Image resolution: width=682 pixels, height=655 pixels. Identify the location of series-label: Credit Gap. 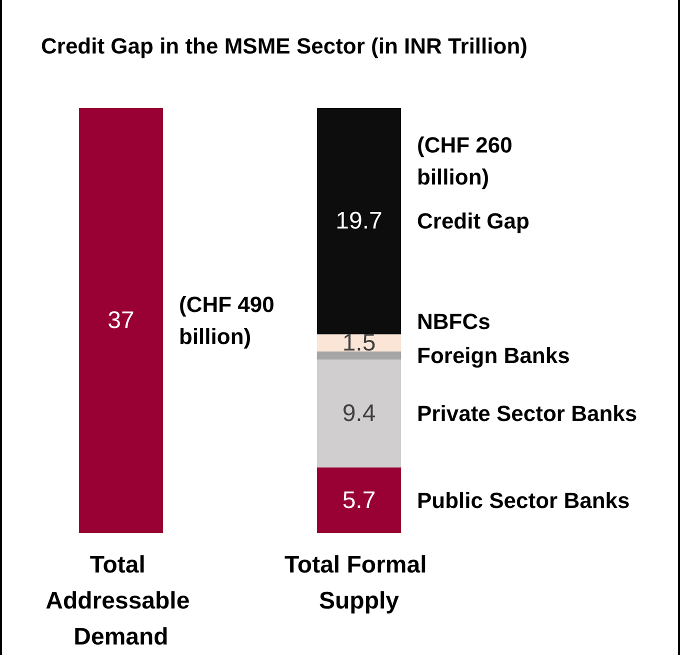
(473, 221).